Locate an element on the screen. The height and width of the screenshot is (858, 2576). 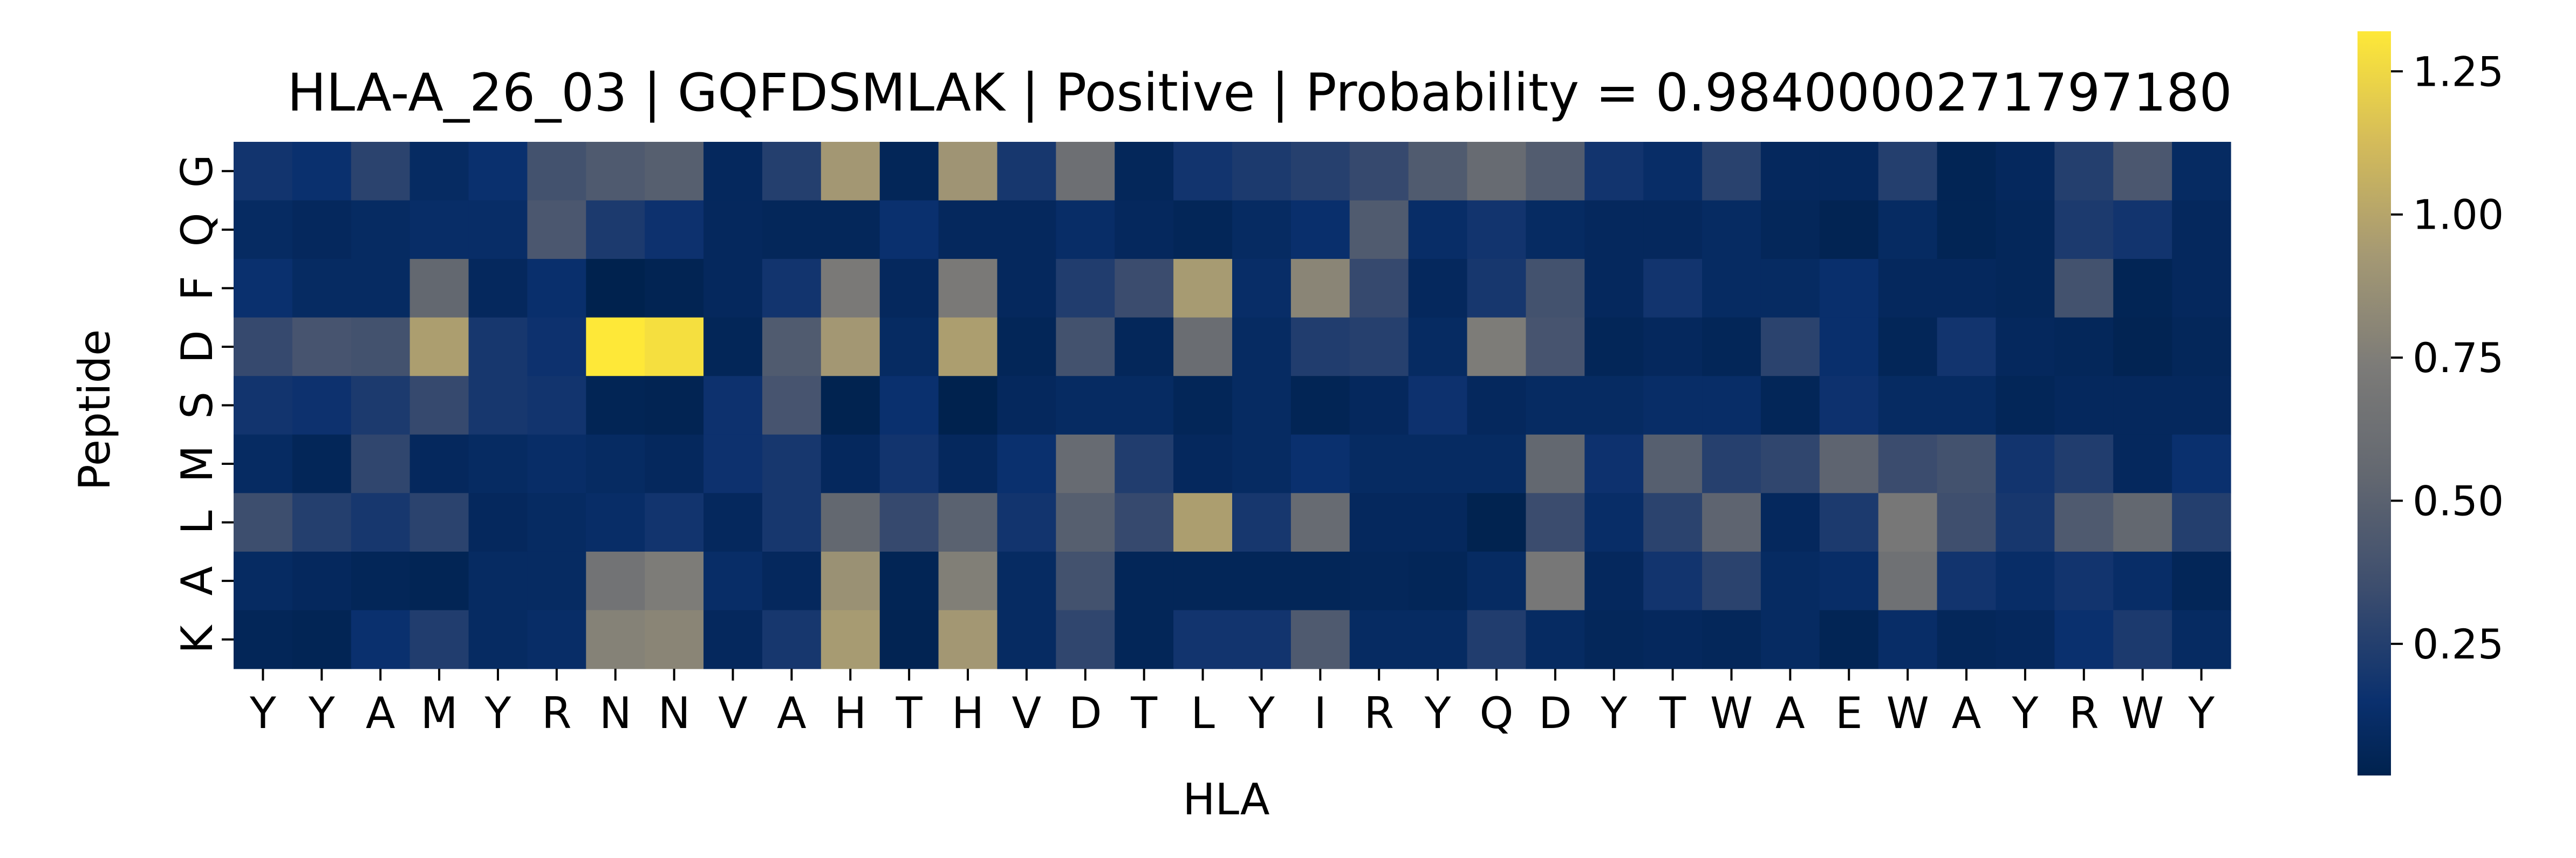
x-tick-label: W is located at coordinates (2142, 713).